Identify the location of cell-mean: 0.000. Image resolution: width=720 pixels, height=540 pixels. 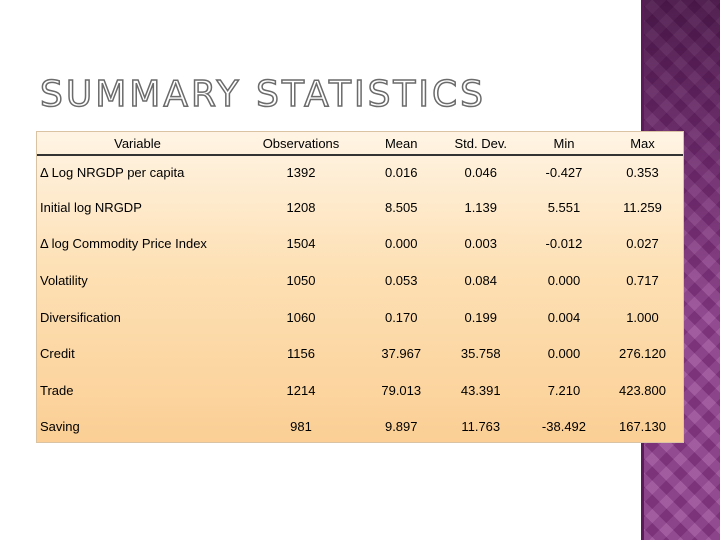
(401, 244).